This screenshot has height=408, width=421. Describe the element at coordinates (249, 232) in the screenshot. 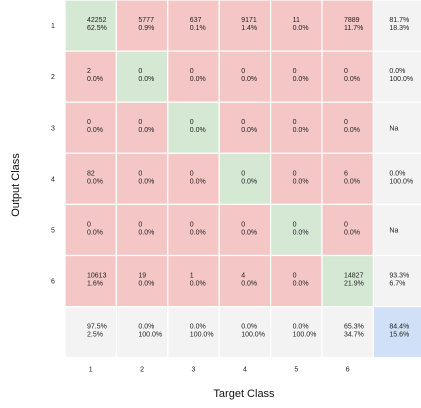

I see `cell-r5-c4-text-line-2: 0.0%` at that location.